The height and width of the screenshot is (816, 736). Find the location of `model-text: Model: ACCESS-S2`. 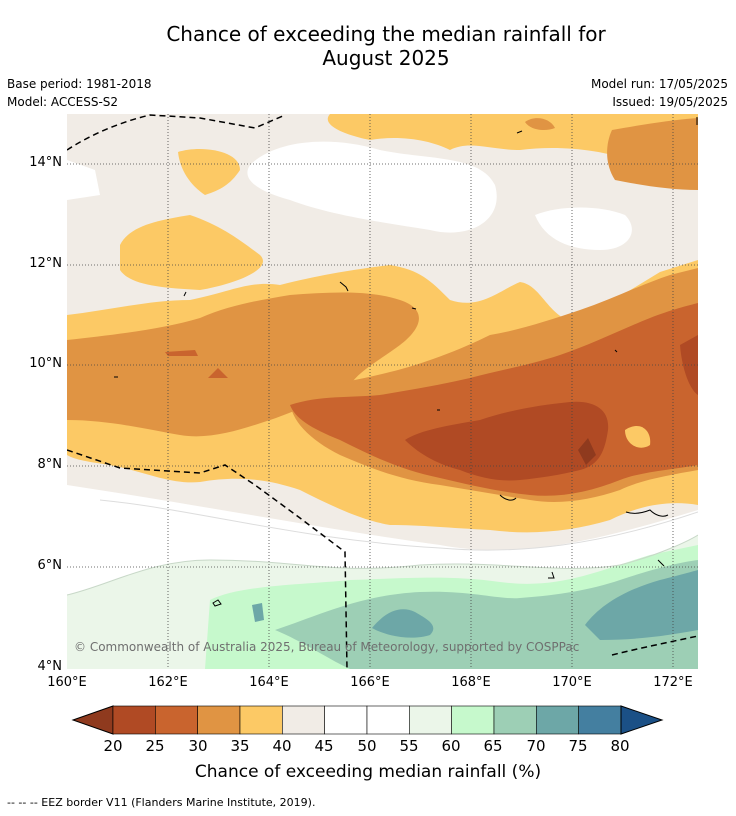

model-text: Model: ACCESS-S2 is located at coordinates (63, 102).